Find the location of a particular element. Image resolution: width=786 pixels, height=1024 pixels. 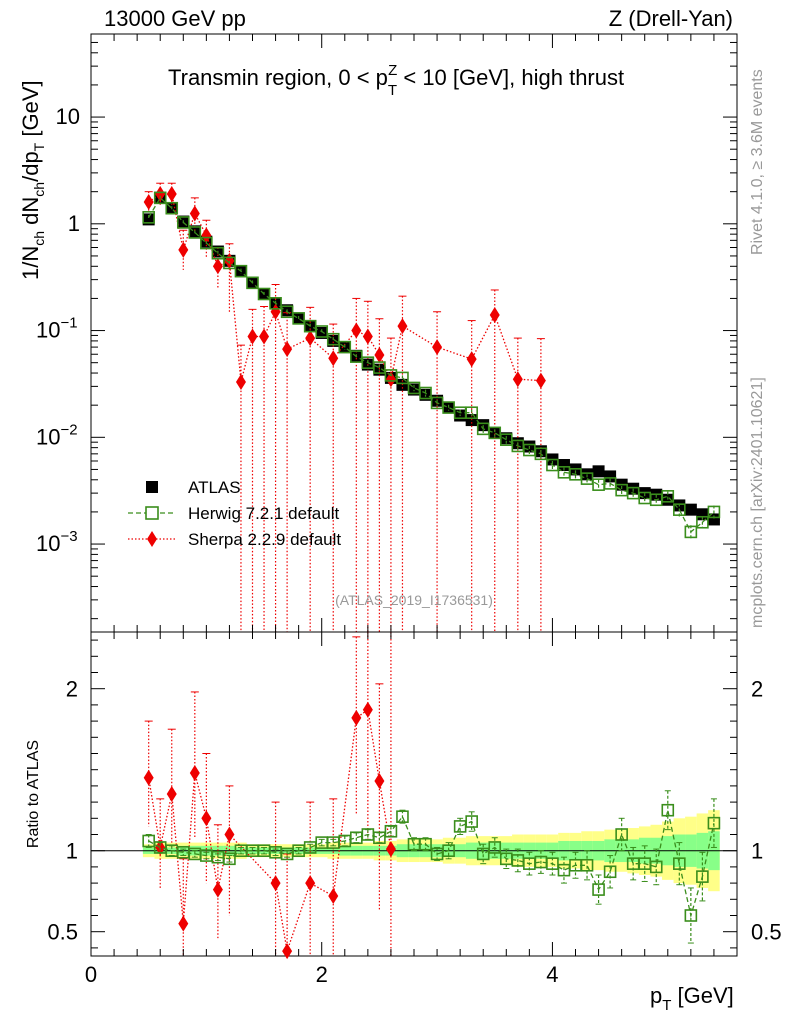

ratio-y-tick-label: 2 is located at coordinates (72, 689).